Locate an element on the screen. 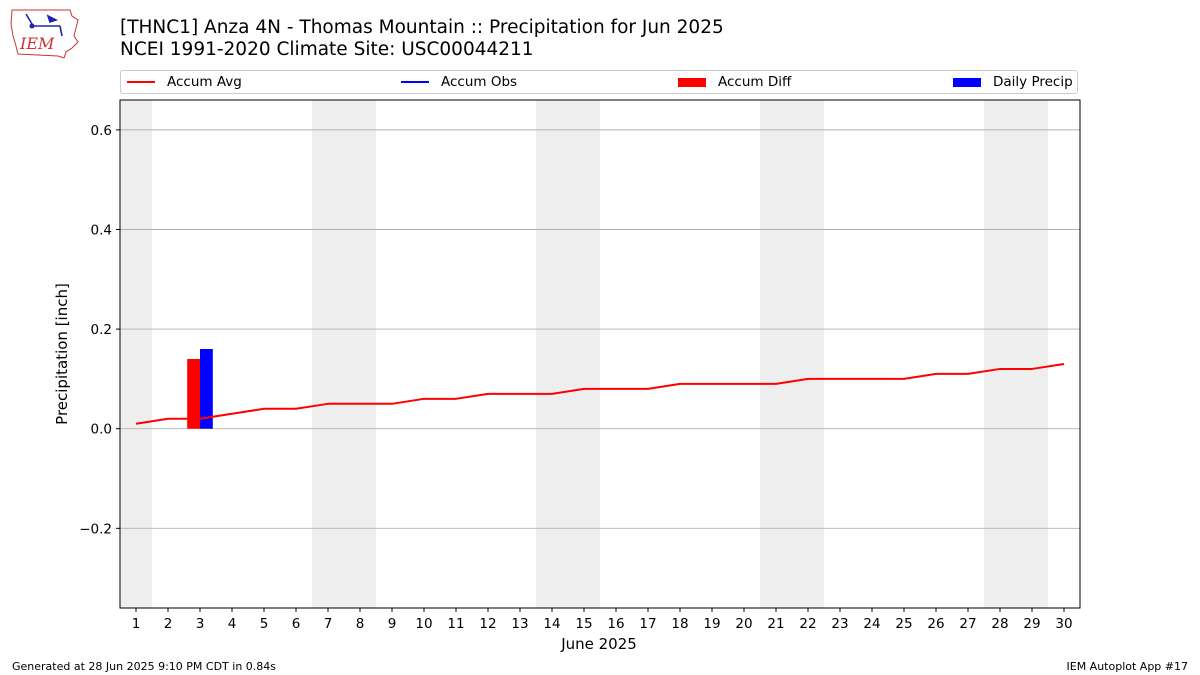  logo-text: IEM is located at coordinates (37, 43).